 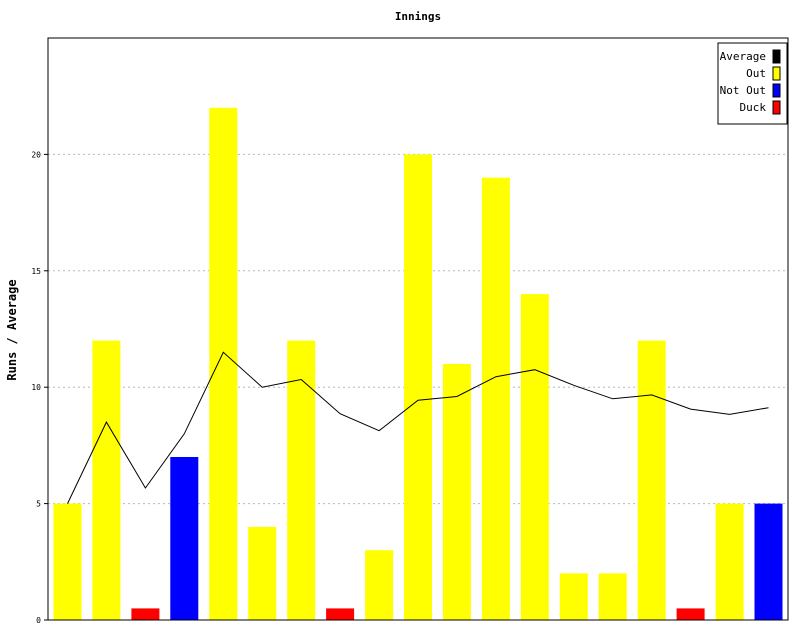 I want to click on legend-label: Not Out, so click(x=743, y=90).